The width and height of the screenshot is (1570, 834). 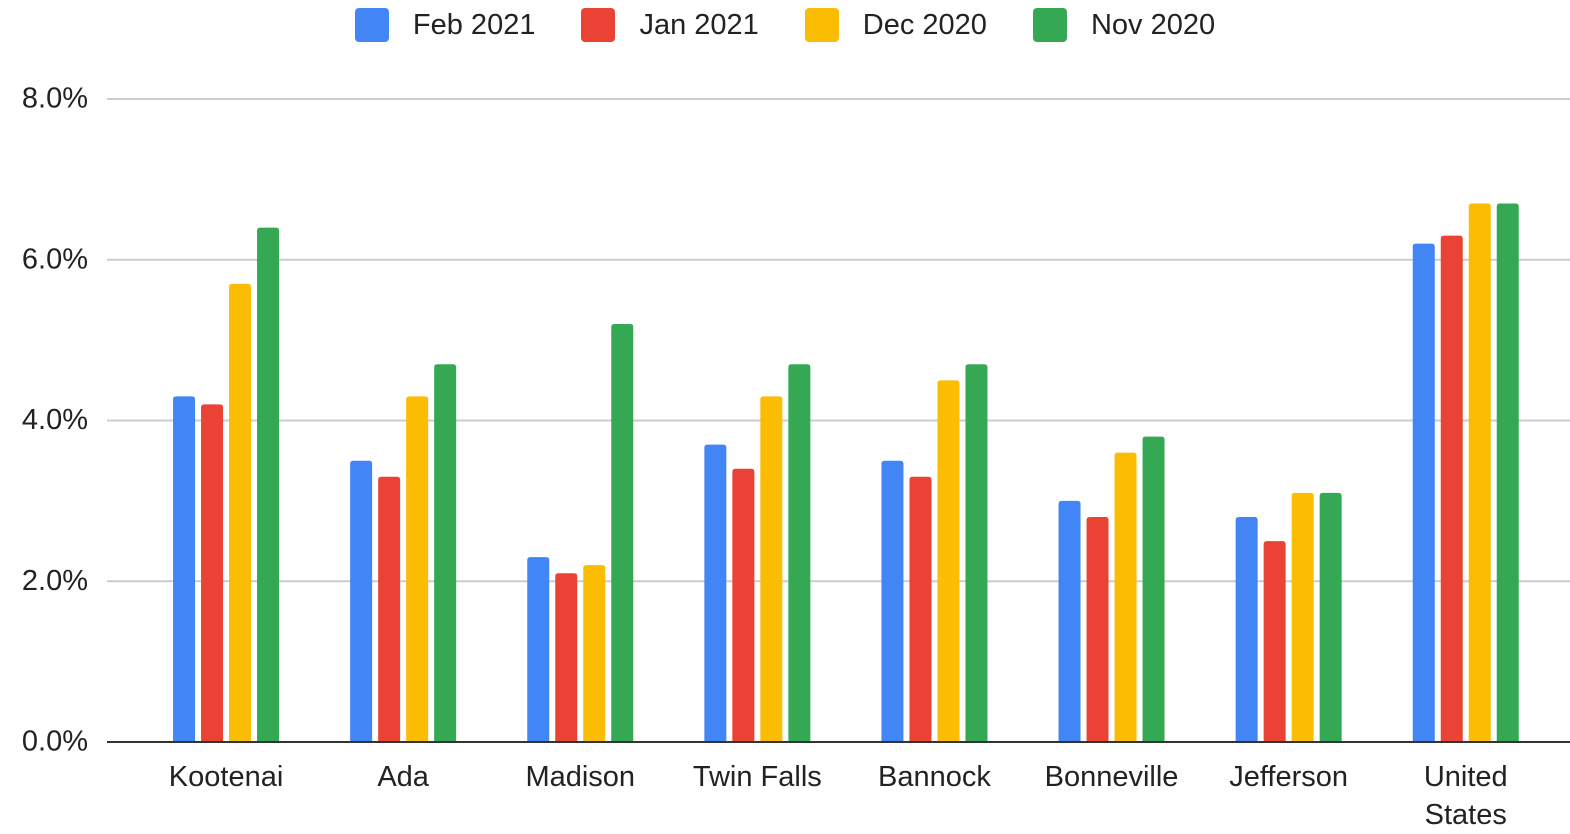 I want to click on legend-item: Nov 2020, so click(x=1124, y=25).